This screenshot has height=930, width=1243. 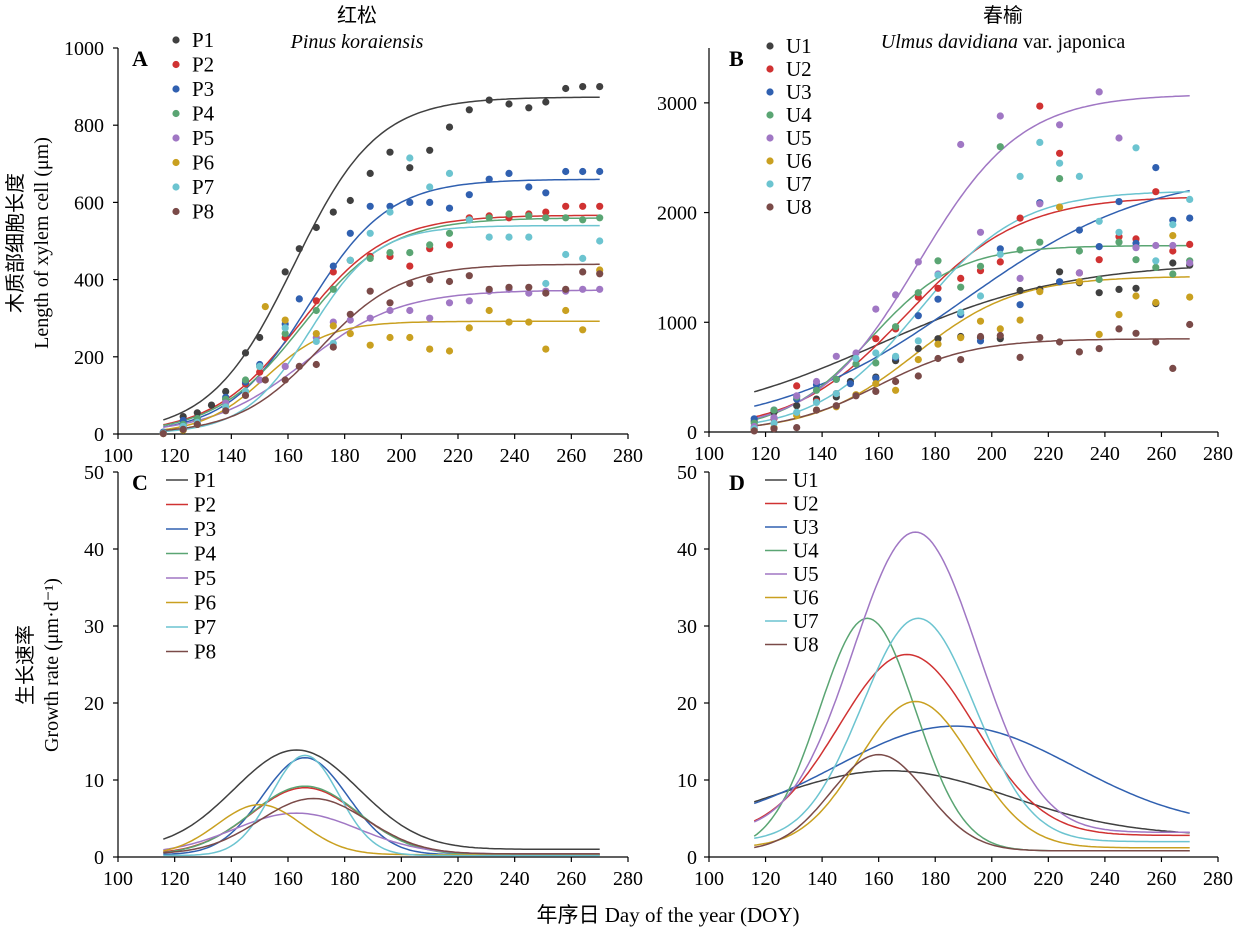 What do you see at coordinates (401, 879) in the screenshot?
I see `x-tick-label: 200` at bounding box center [401, 879].